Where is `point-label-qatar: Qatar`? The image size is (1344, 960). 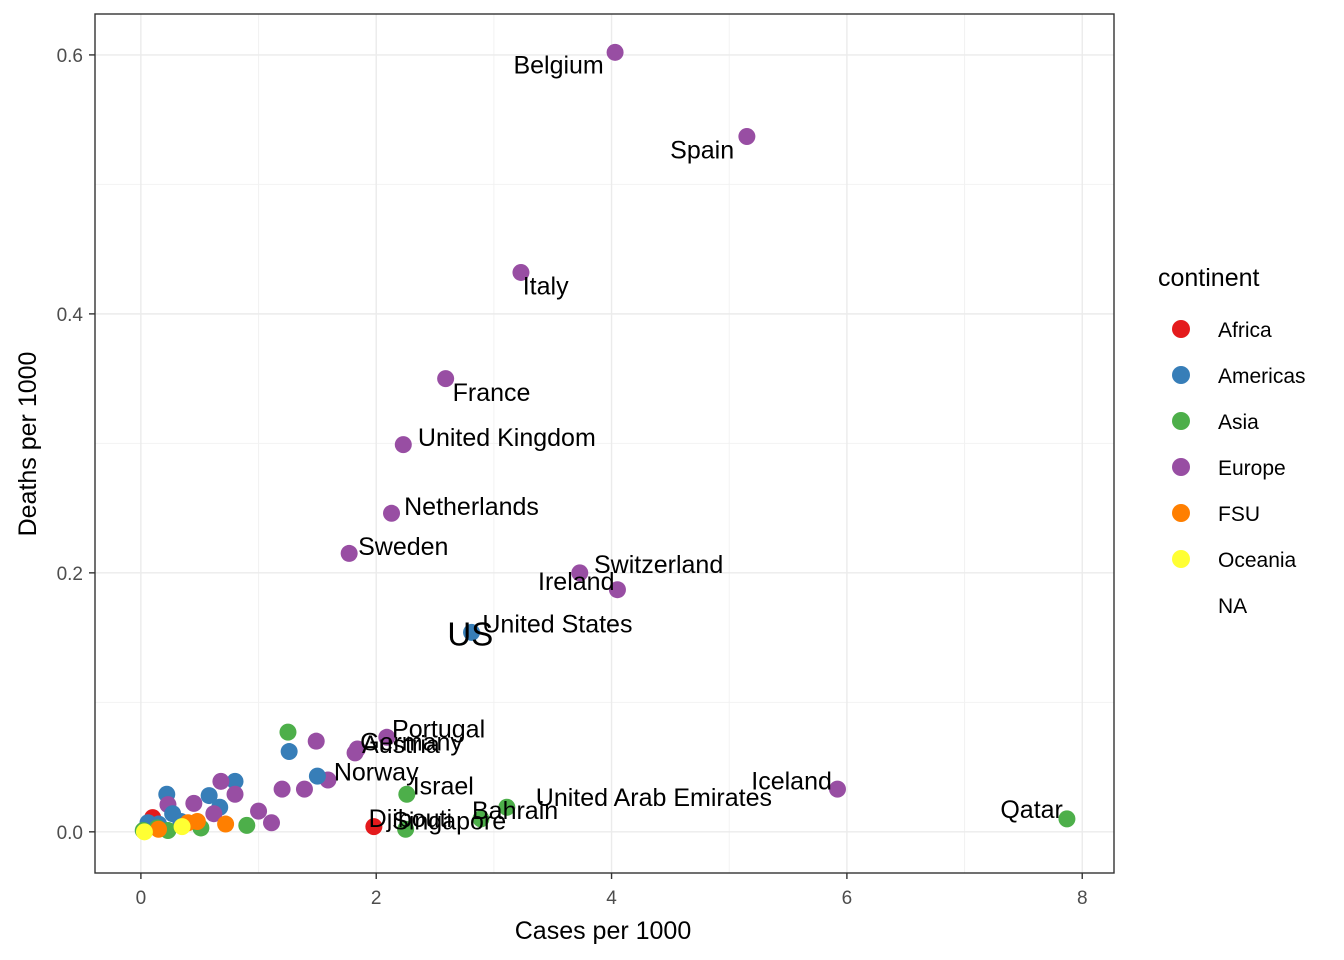 point-label-qatar: Qatar is located at coordinates (1031, 810).